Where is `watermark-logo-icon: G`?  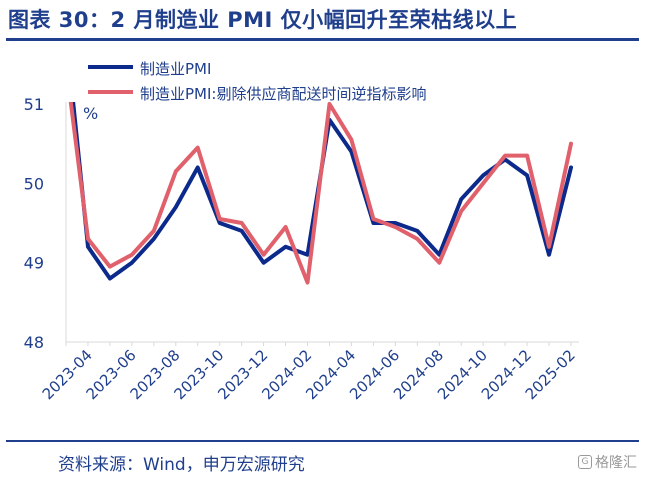
watermark-logo-icon: G is located at coordinates (585, 462).